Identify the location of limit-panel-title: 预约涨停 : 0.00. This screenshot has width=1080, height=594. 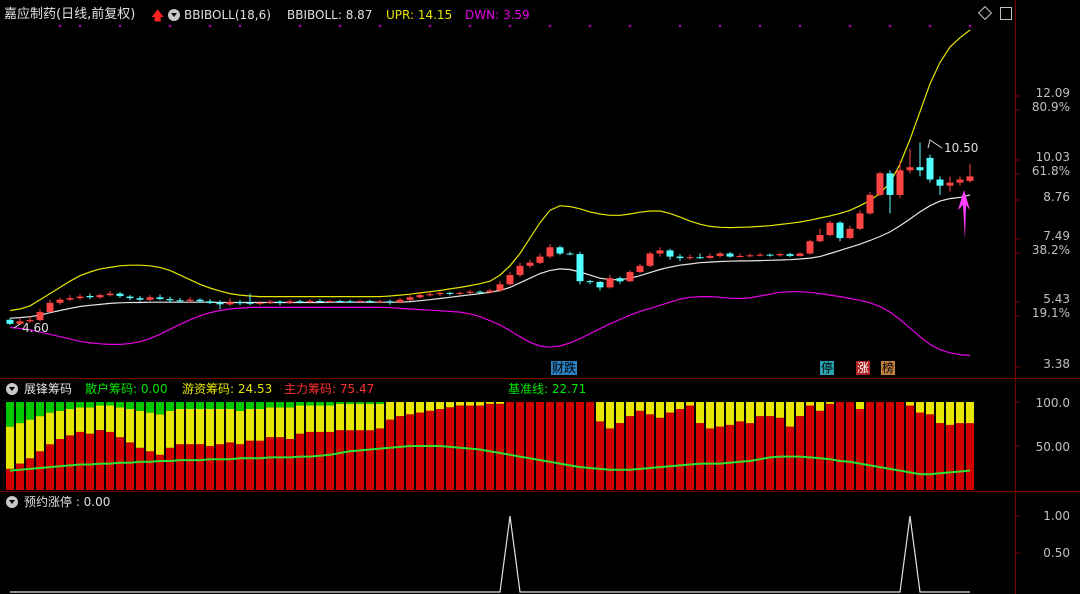
(67, 502).